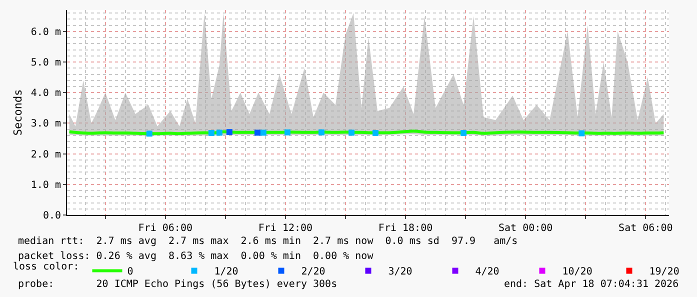  What do you see at coordinates (178, 284) in the screenshot?
I see `text: probe: 20 ICMP Echo Pings (56 Bytes) every 300s` at bounding box center [178, 284].